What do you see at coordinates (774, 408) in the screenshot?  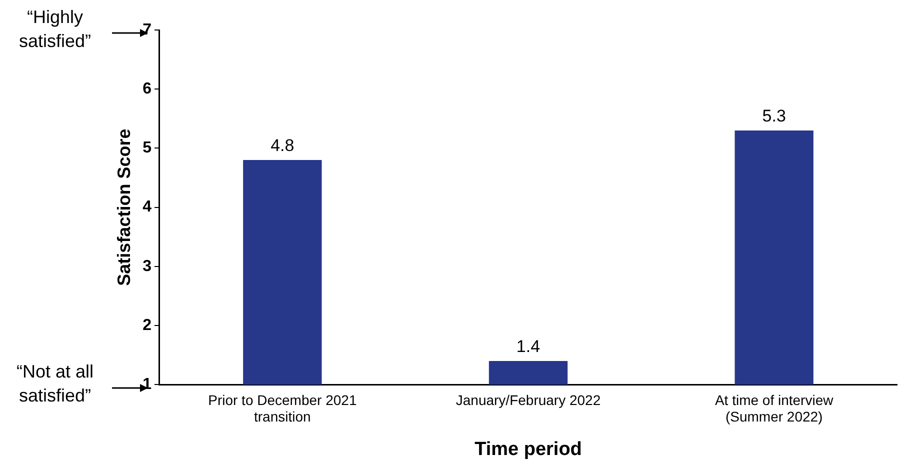 I see `x-tick-label: At time of interview (Summer 2022)` at bounding box center [774, 408].